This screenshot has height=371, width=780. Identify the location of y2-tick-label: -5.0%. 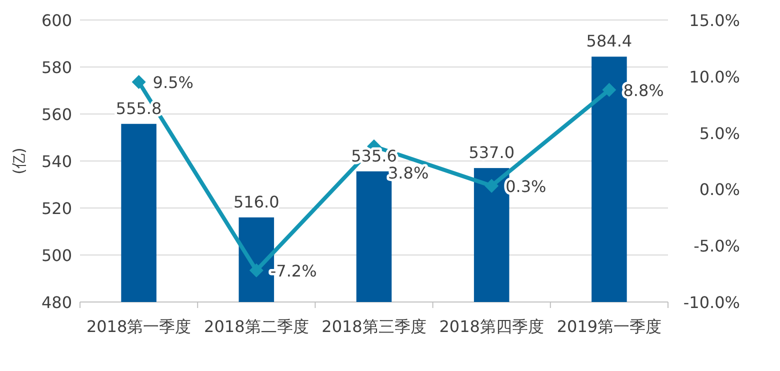
(717, 246).